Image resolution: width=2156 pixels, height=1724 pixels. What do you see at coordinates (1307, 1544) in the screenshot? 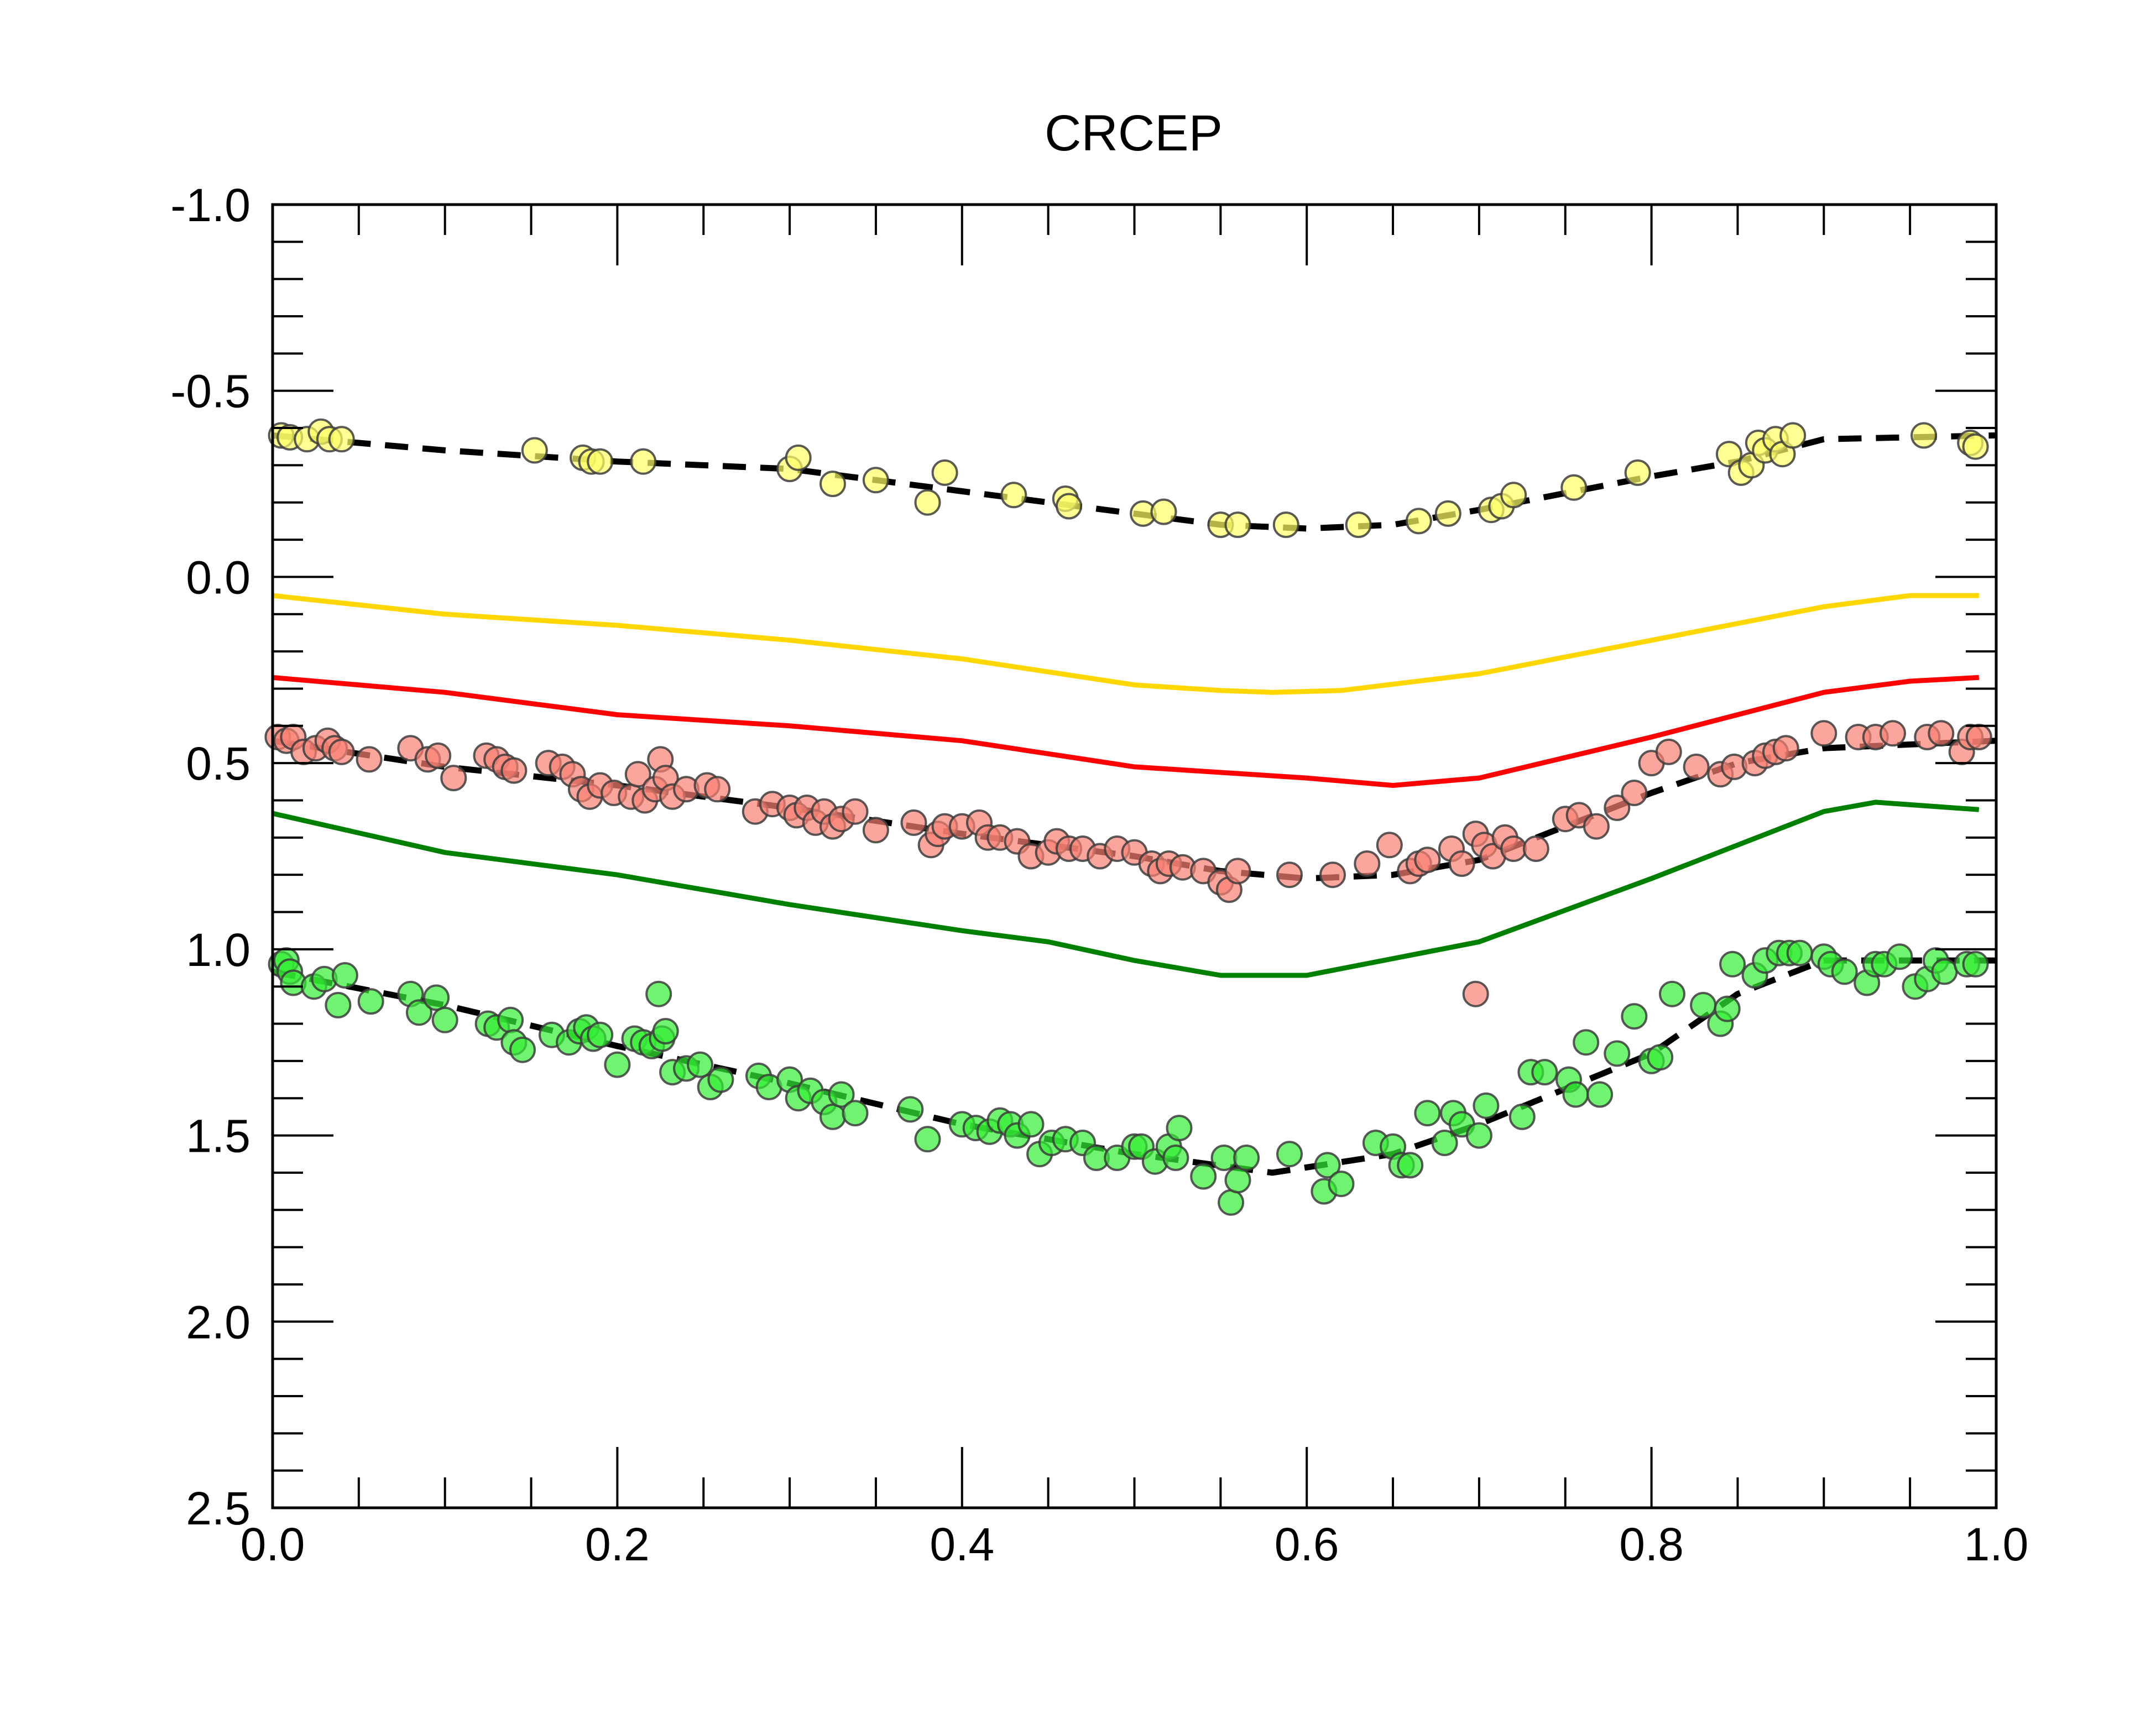
I see `x-tick-label: 0.6` at bounding box center [1307, 1544].